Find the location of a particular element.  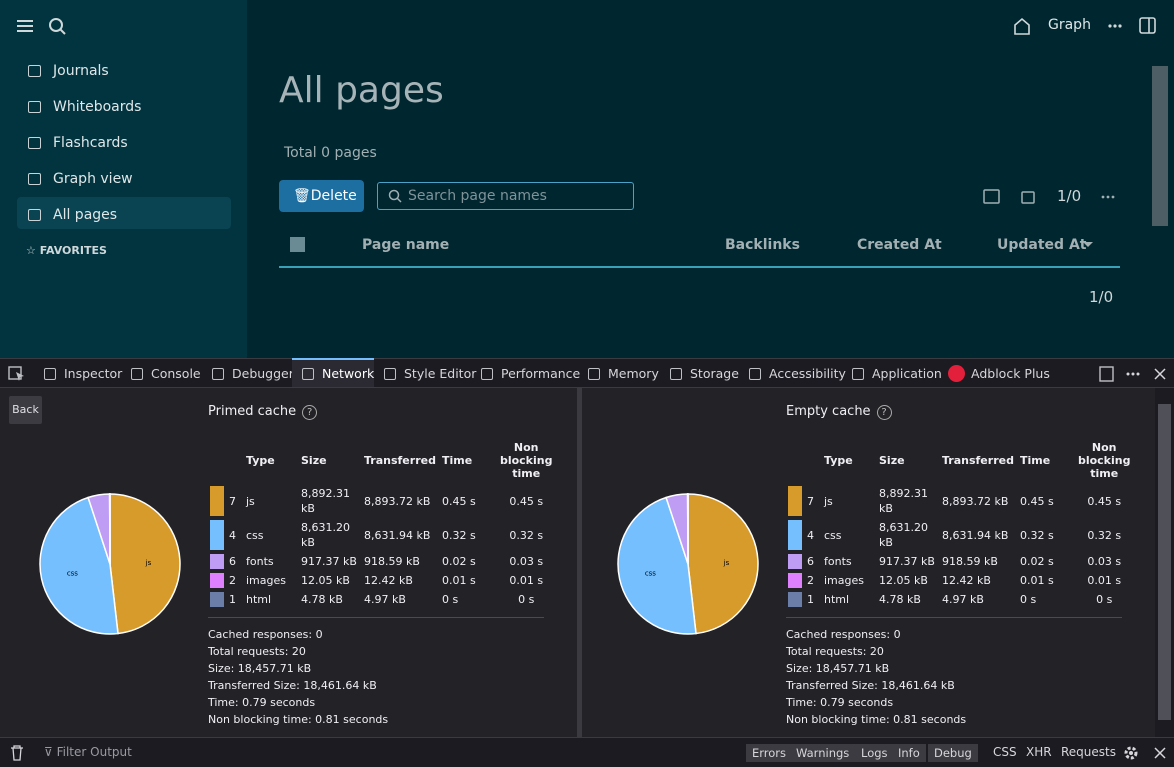

delete-label: Delete is located at coordinates (333, 196).